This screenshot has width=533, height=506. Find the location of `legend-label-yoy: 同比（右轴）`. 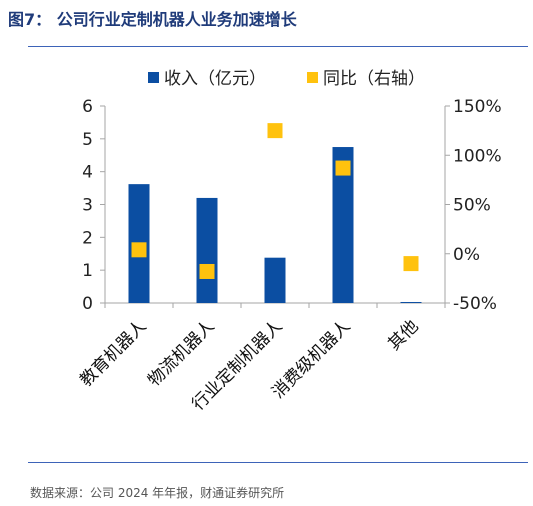

legend-label-yoy: 同比（右轴） is located at coordinates (374, 79).